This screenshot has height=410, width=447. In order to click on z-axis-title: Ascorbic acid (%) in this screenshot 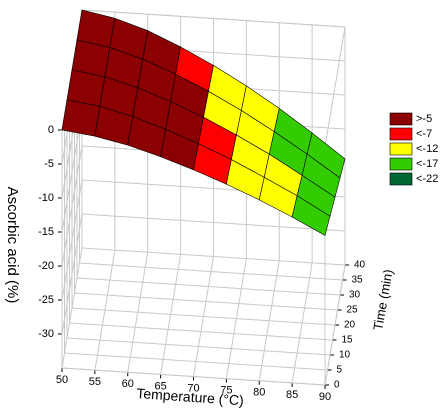, I will do `click(12, 245)`.